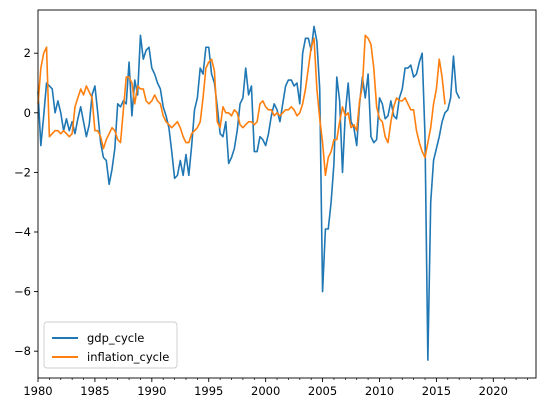 The width and height of the screenshot is (543, 412). I want to click on y-tick-label--8: −8, so click(22, 351).